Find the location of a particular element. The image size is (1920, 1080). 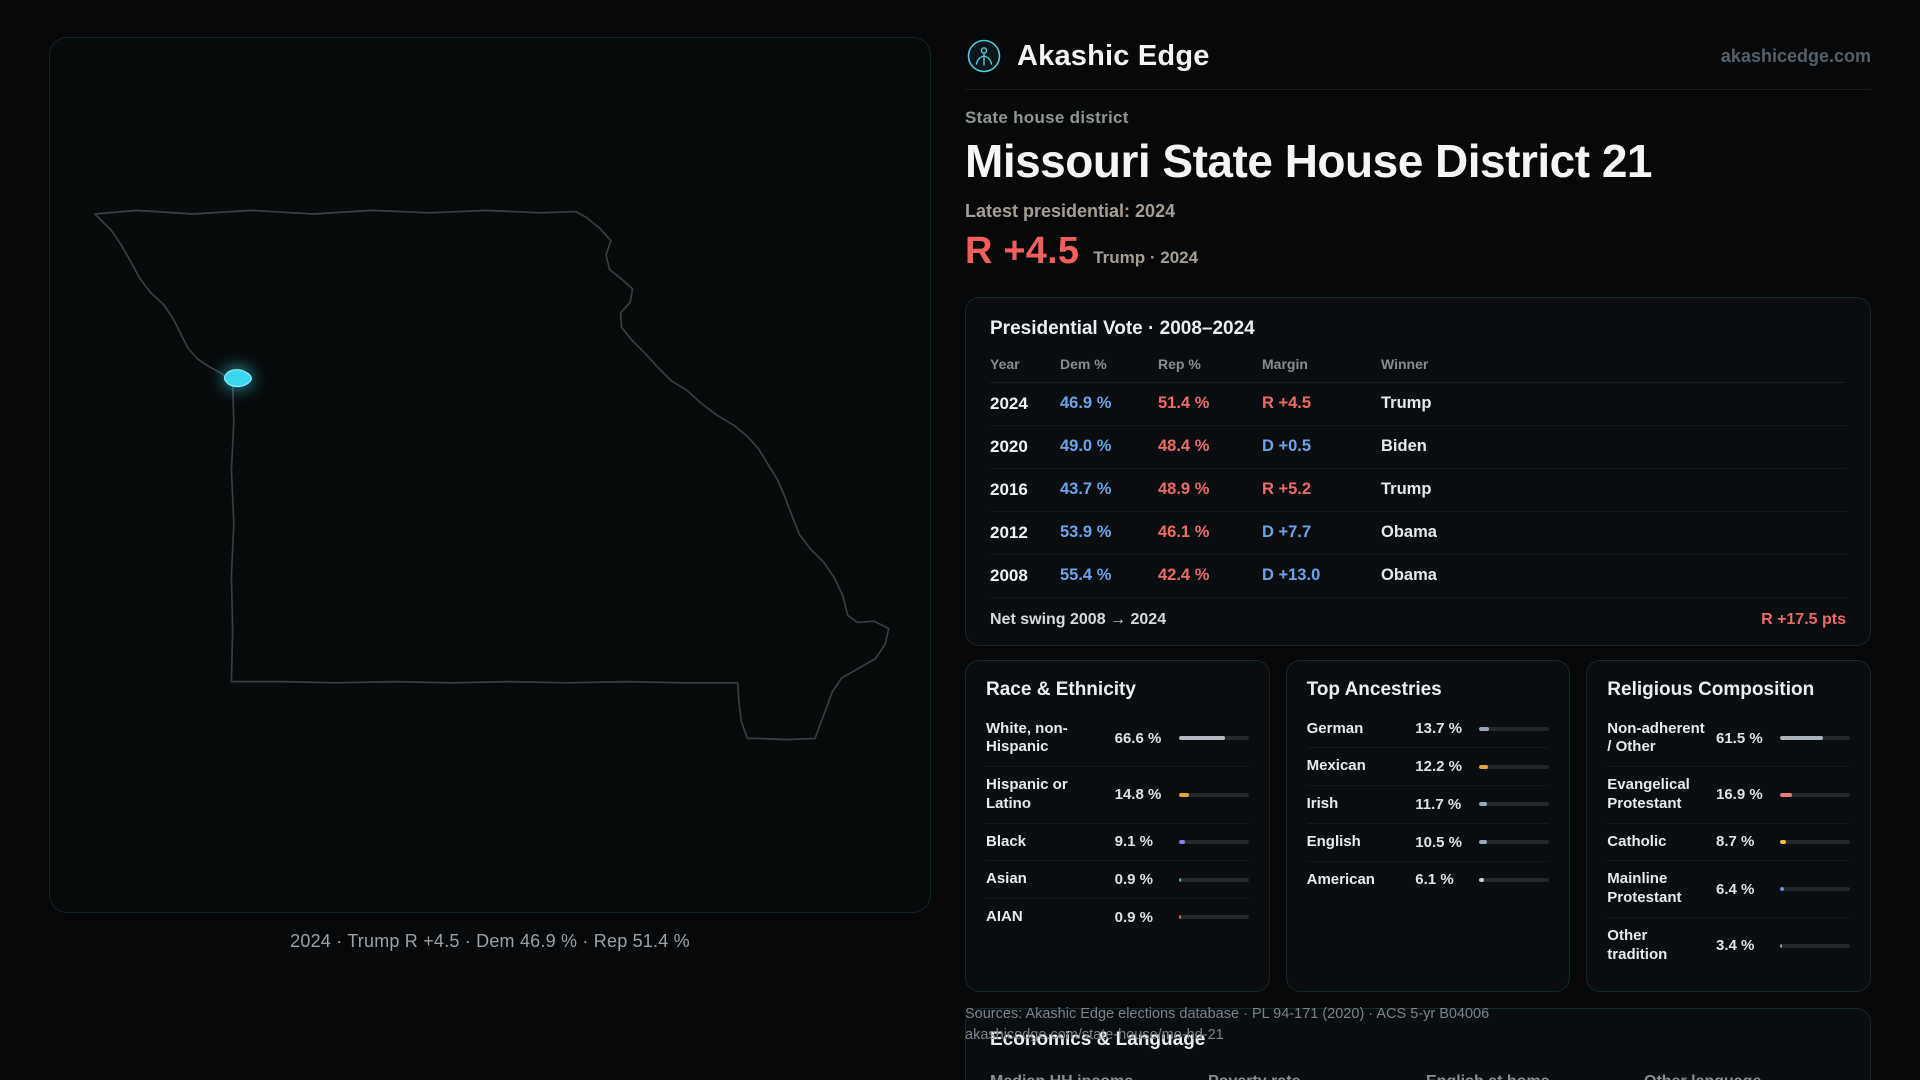

cell-dem-pct: 49.0 % is located at coordinates (1086, 446).